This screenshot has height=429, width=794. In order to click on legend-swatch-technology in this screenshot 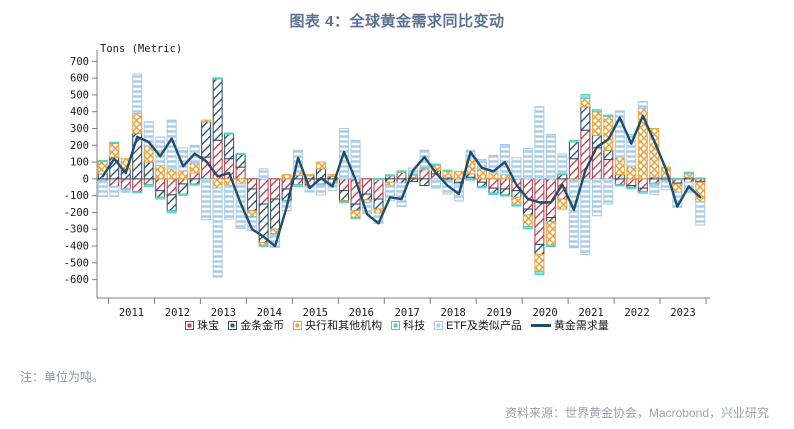, I will do `click(396, 325)`.